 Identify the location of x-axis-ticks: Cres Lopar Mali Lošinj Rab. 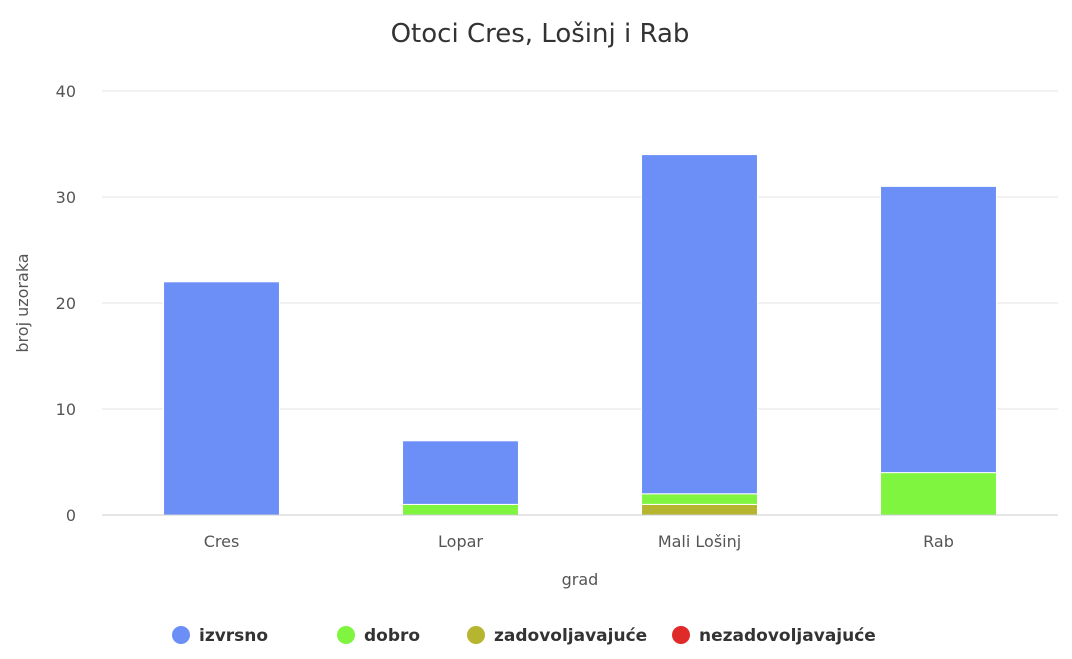
(579, 541).